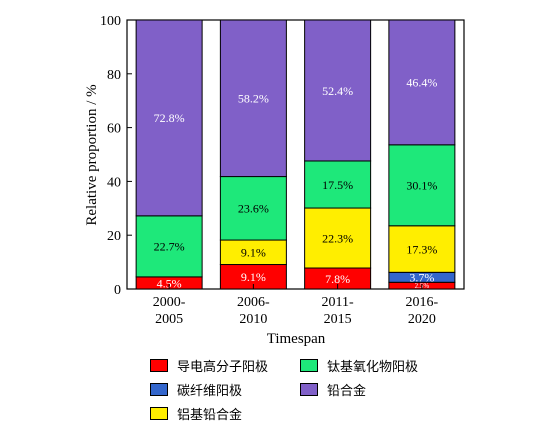 This screenshot has height=431, width=554. What do you see at coordinates (422, 311) in the screenshot?
I see `x-tick-label-3: 2016-2020` at bounding box center [422, 311].